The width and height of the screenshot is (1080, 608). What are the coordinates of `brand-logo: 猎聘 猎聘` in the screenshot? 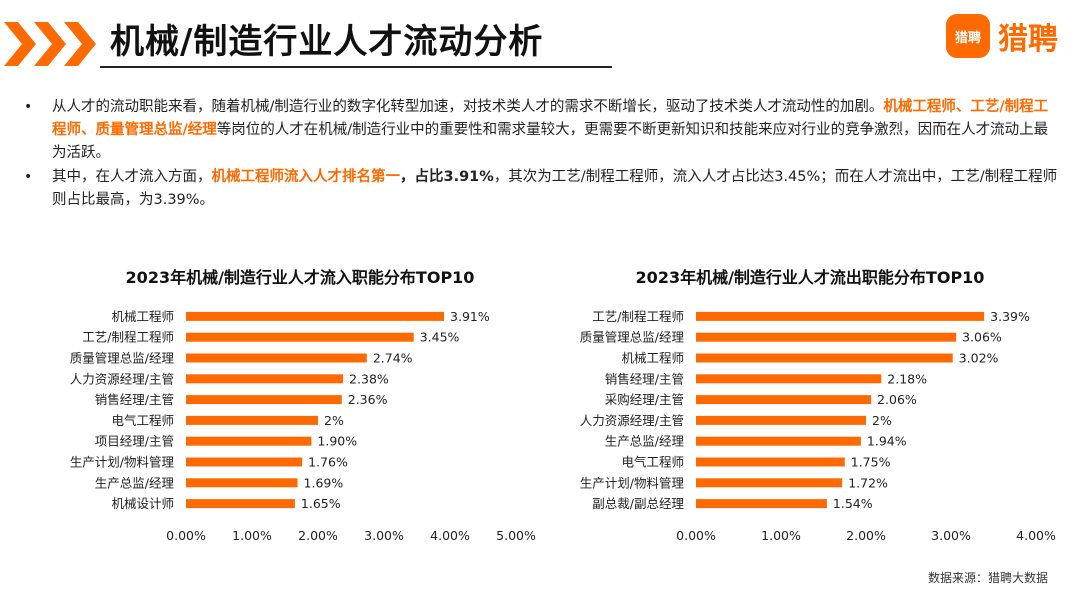 It's located at (1002, 36).